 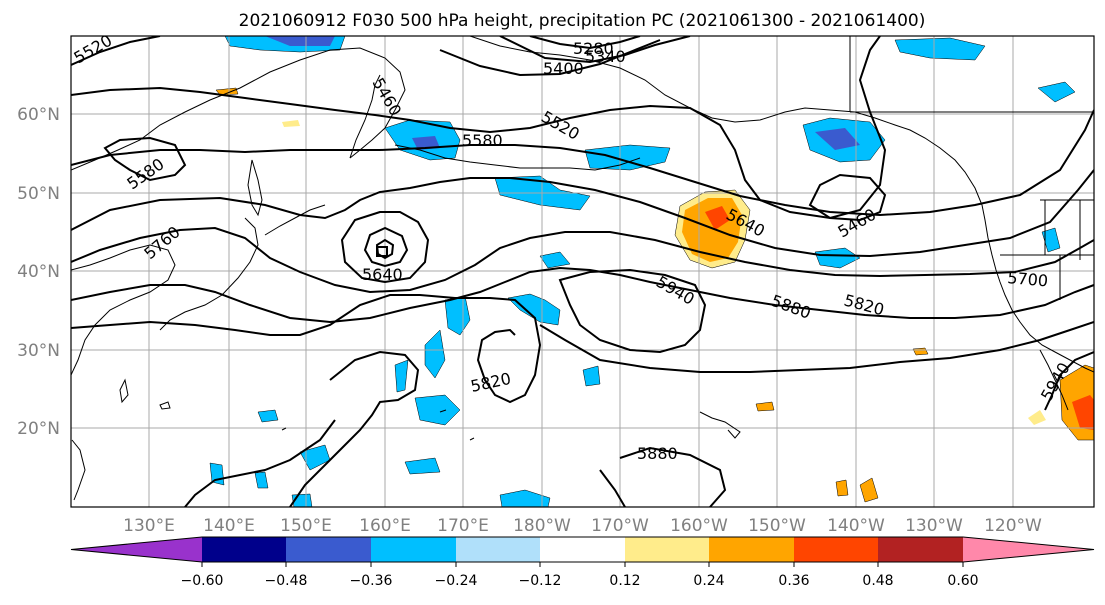 What do you see at coordinates (286, 581) in the screenshot?
I see `colorbar-tick-label: −0.48` at bounding box center [286, 581].